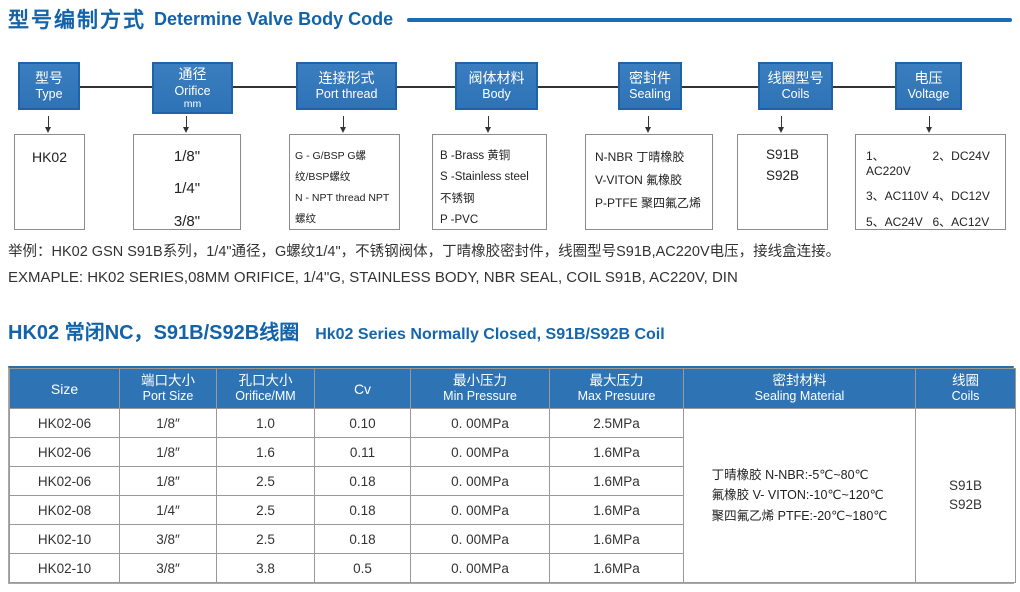  Describe the element at coordinates (795, 94) in the screenshot. I see `flow-header-coils-en: Coils` at that location.